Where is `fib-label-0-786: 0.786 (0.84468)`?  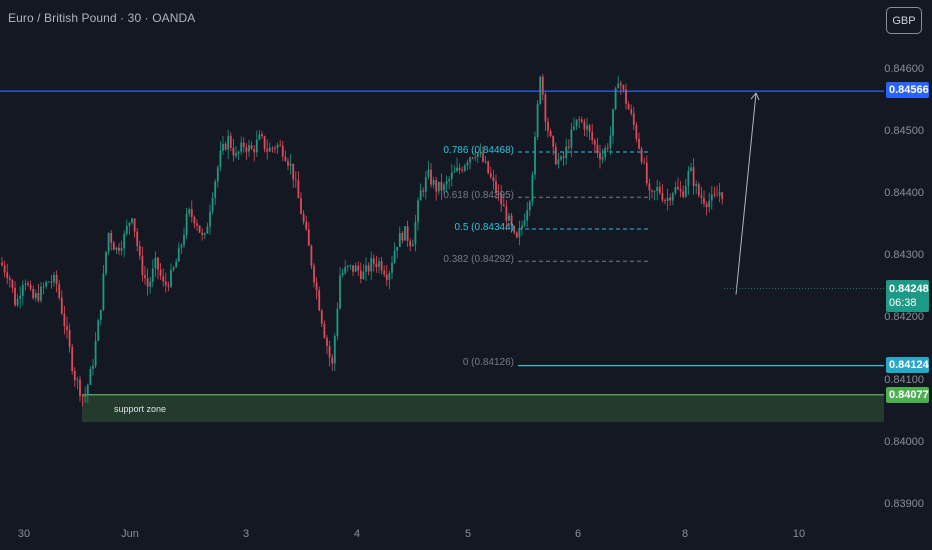
fib-label-0-786: 0.786 (0.84468) is located at coordinates (478, 150).